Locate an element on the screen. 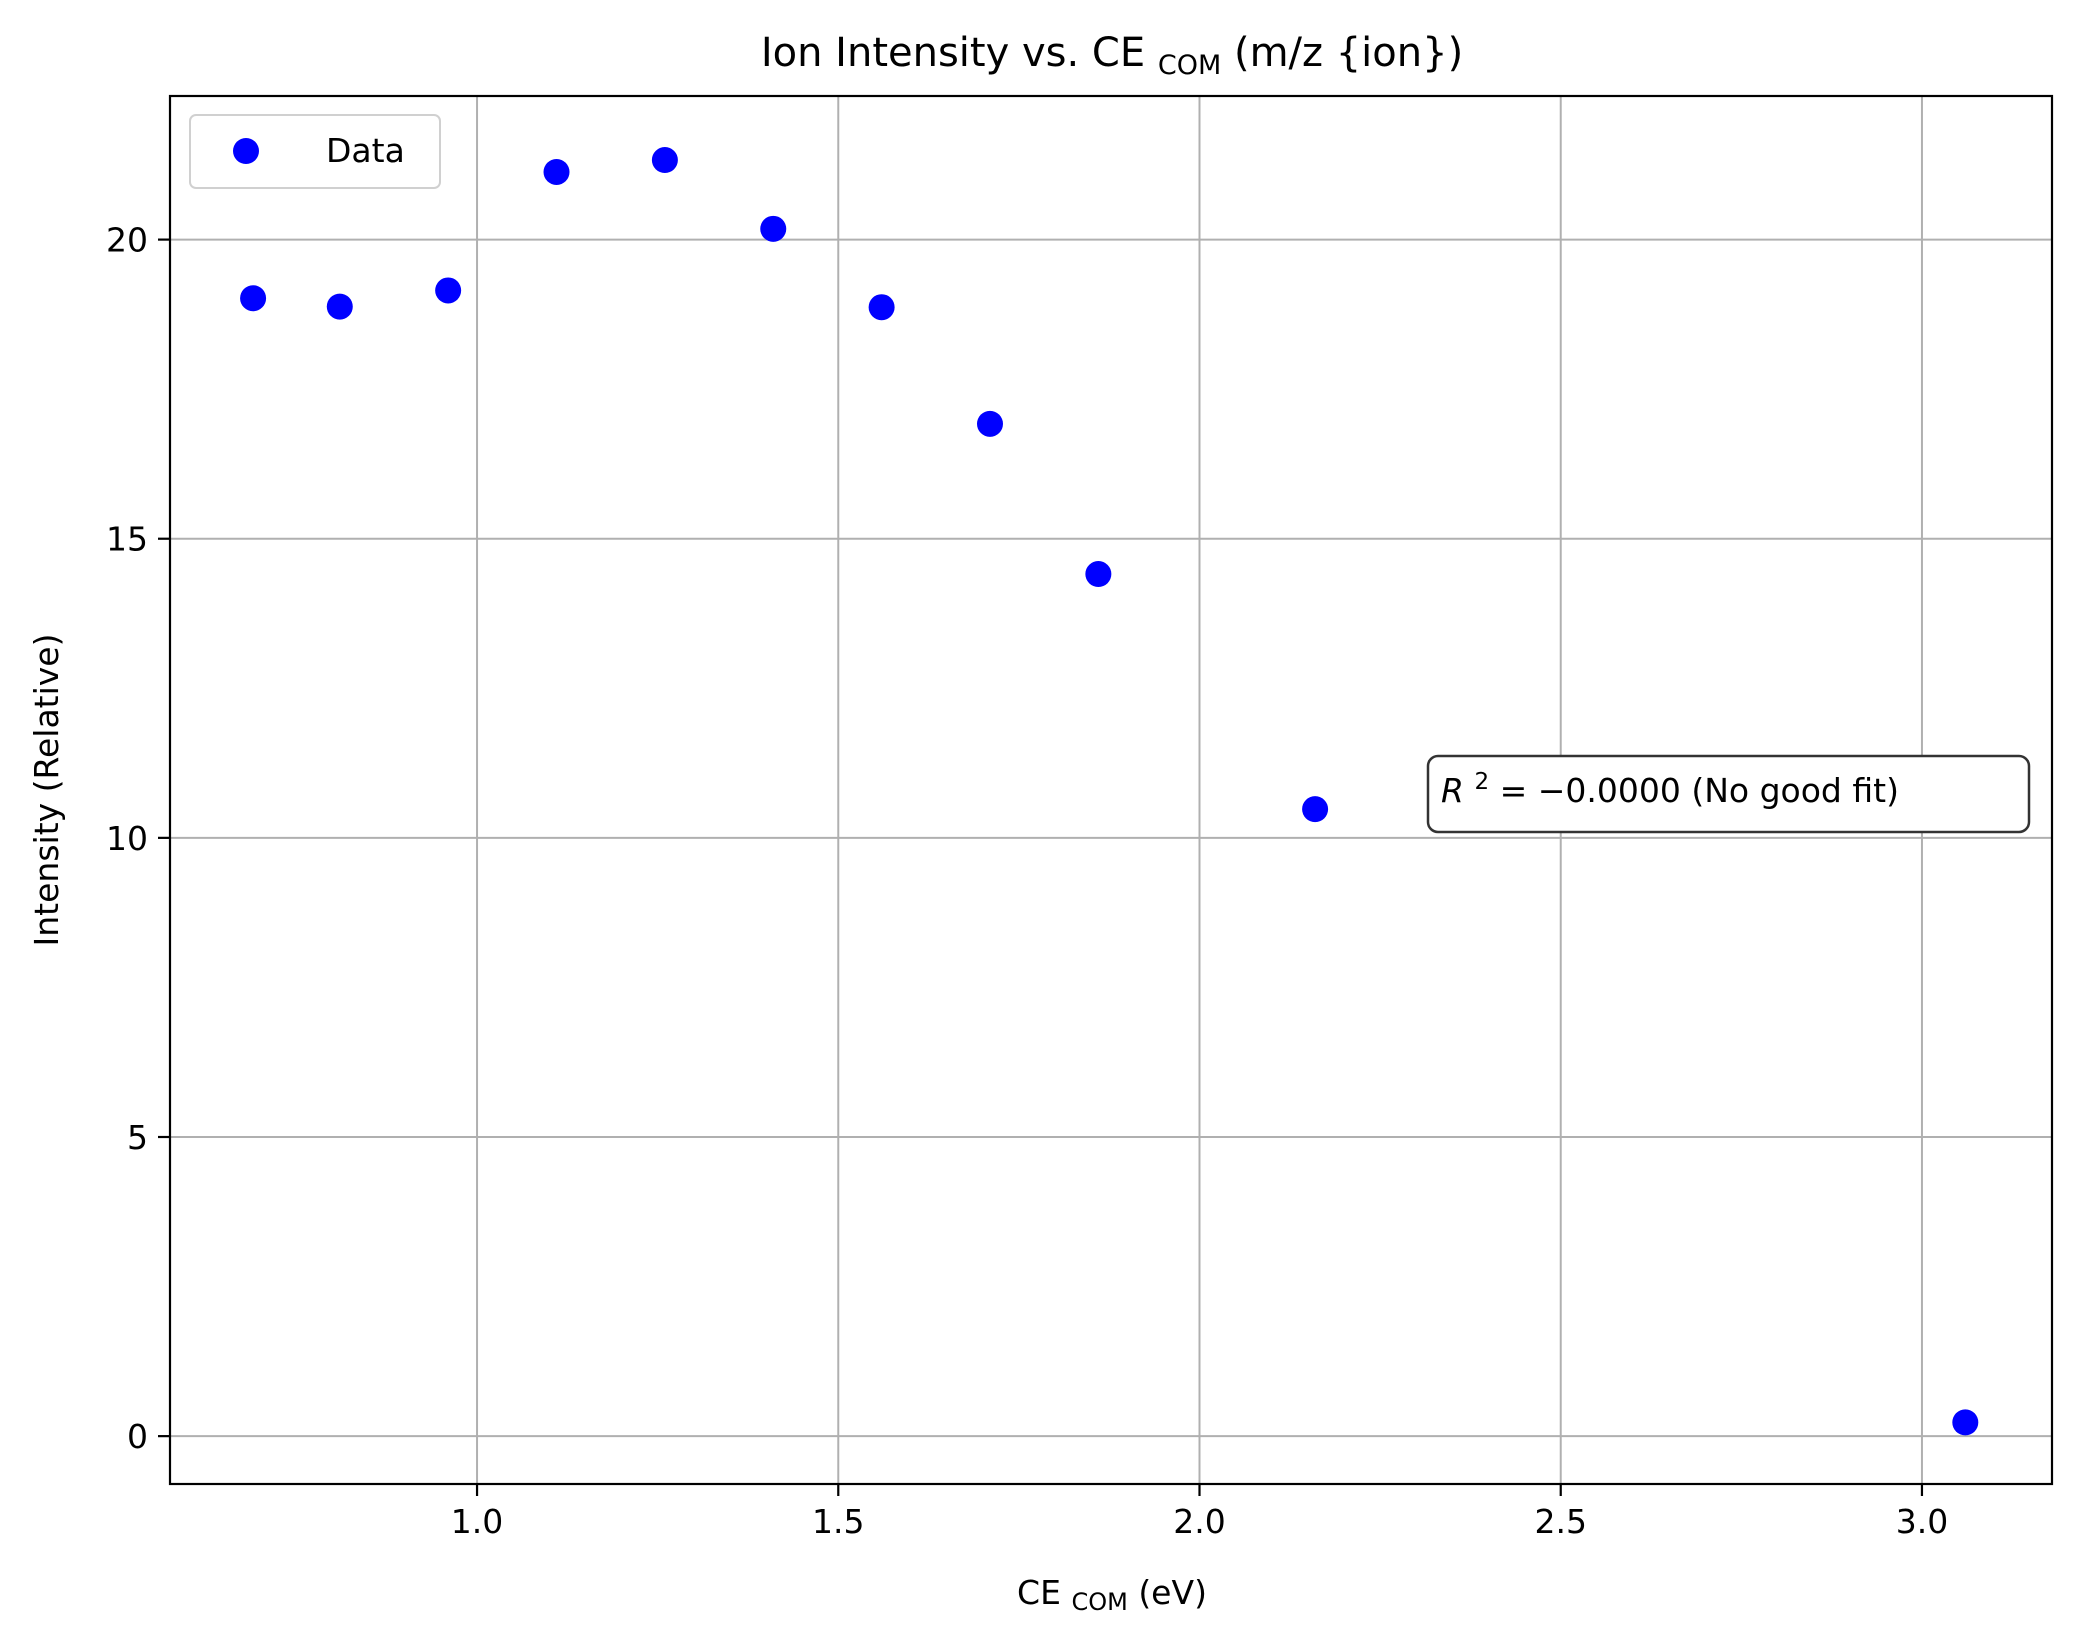 Image resolution: width=2073 pixels, height=1637 pixels. x-axis-label-suffix: (eV) is located at coordinates (1172, 1592).